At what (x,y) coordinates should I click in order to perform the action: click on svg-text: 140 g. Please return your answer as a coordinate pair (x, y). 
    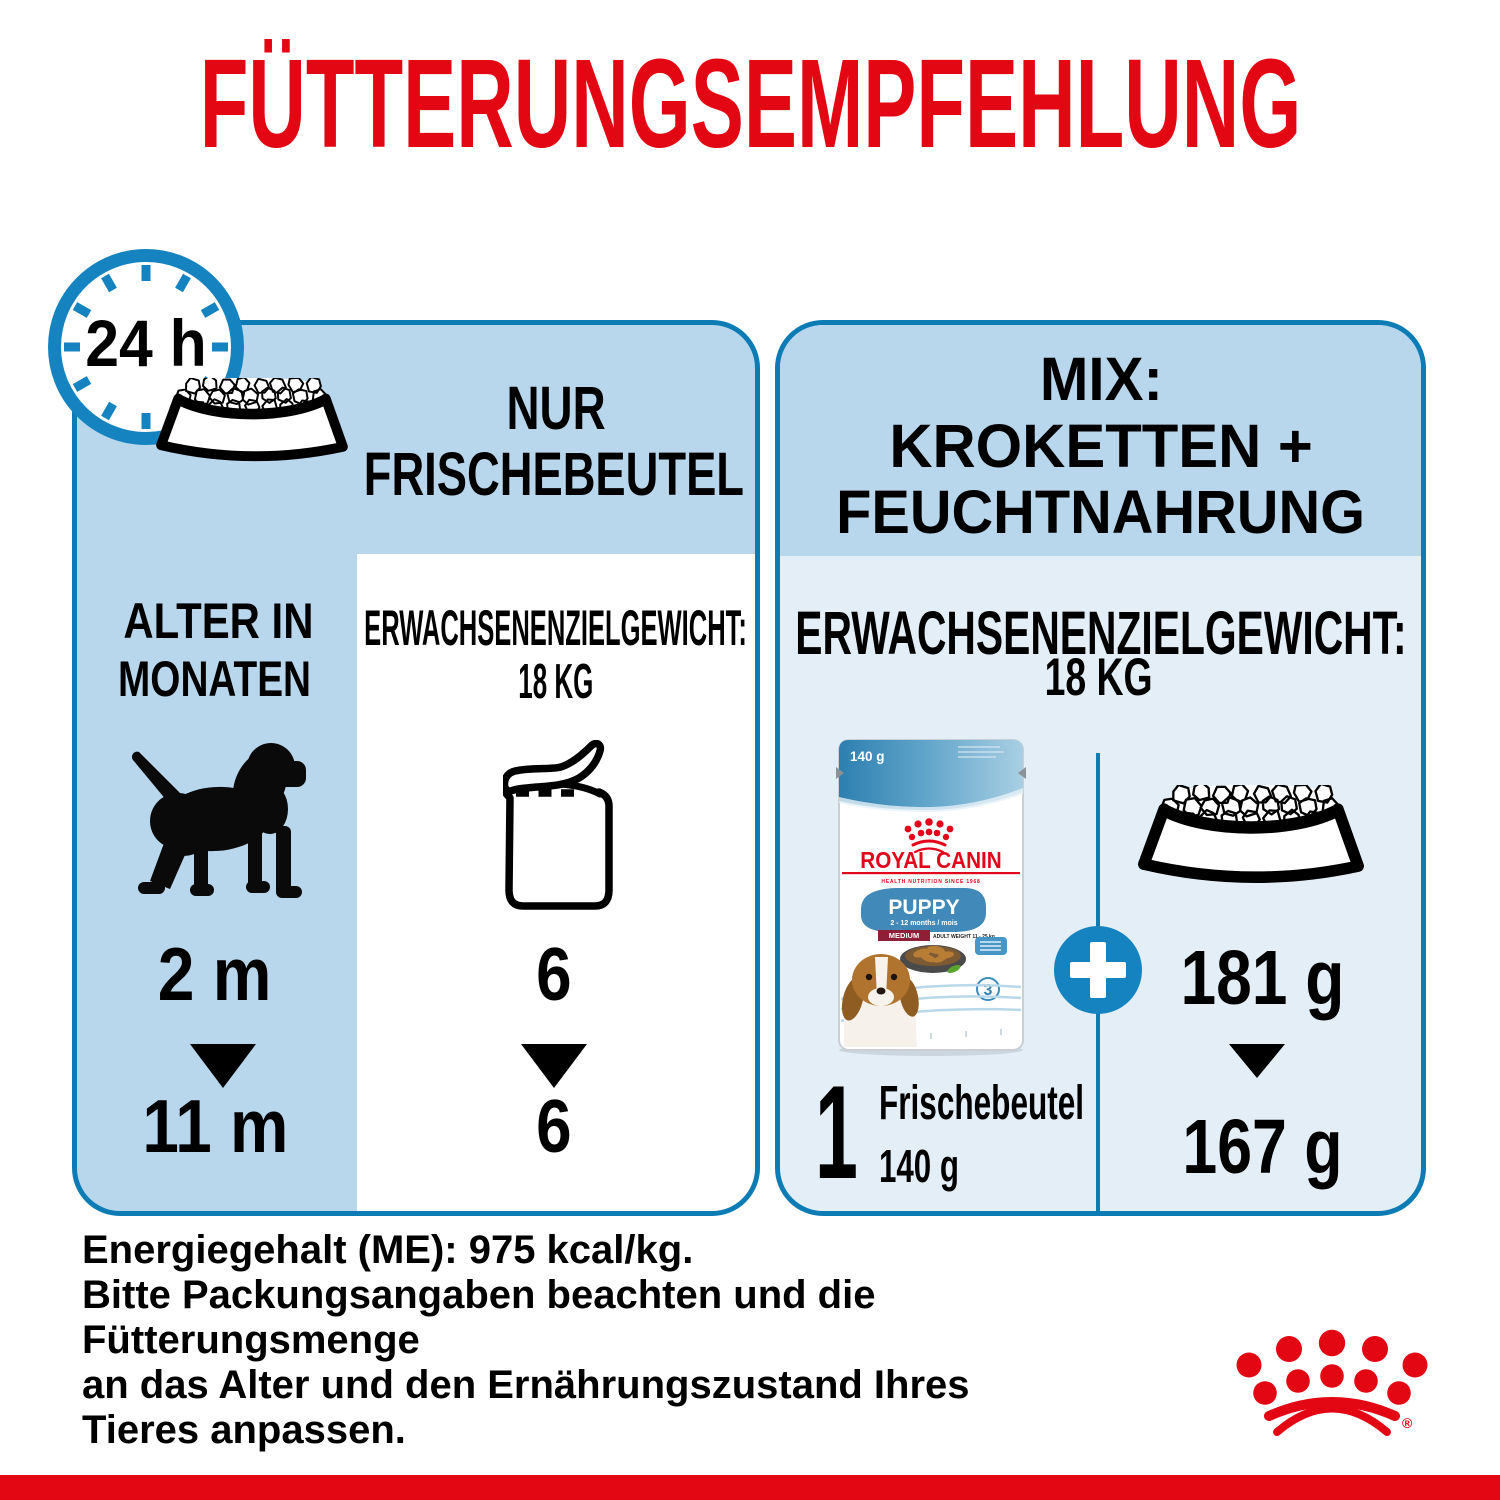
    Looking at the image, I should click on (867, 756).